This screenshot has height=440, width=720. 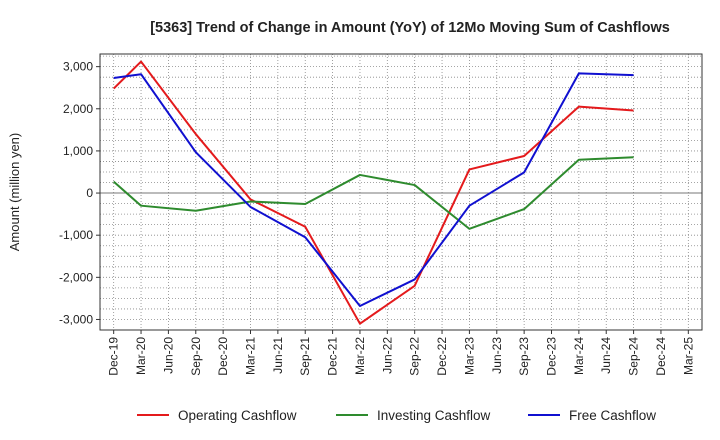 I want to click on y-tick-label: -3,000, so click(x=76, y=319).